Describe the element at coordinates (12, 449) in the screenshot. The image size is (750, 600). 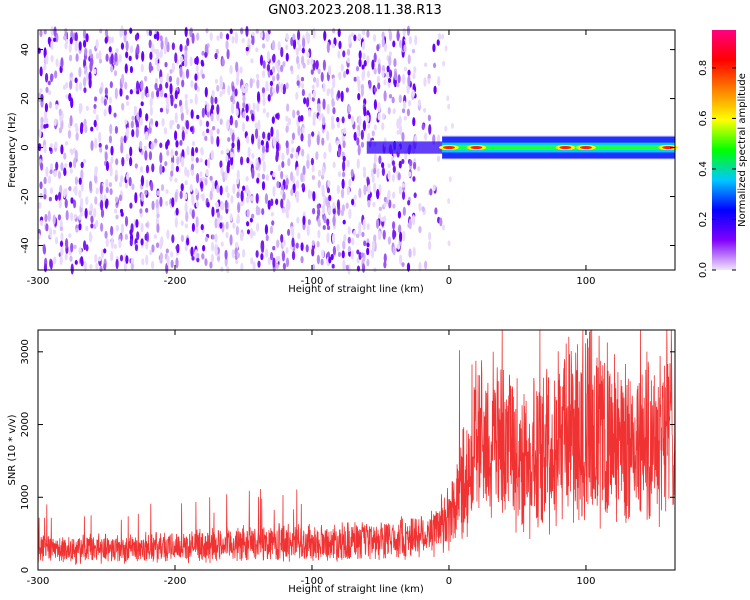
I see `snr-y-label: SNR (10 * v/v)` at that location.